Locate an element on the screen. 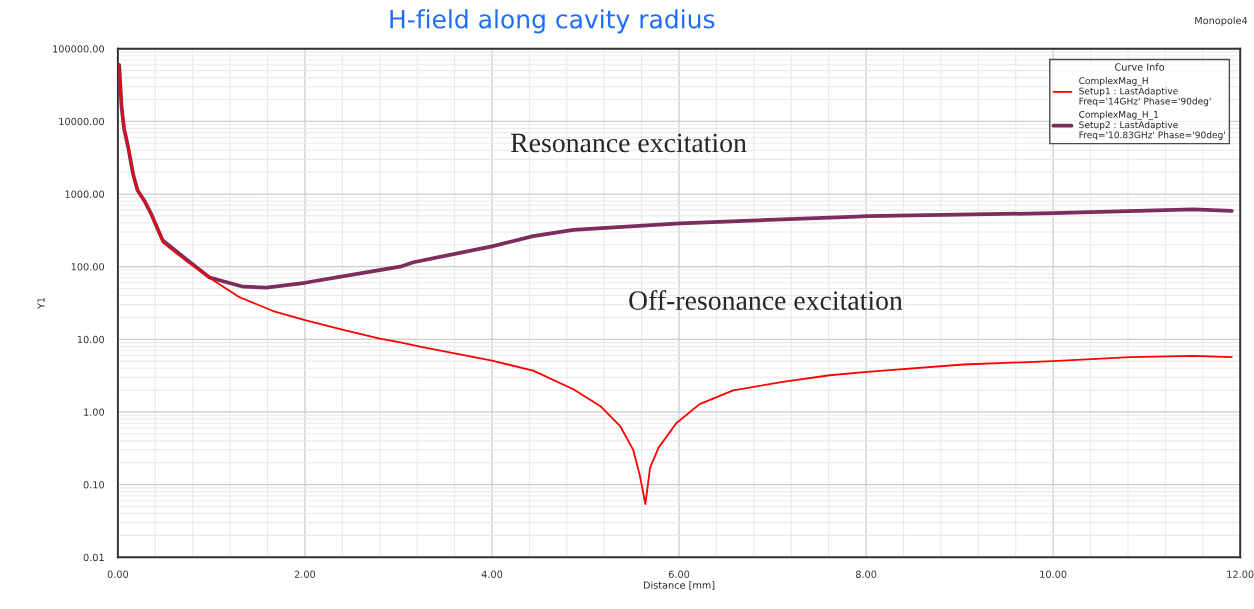  x-tick-label: 0.00 is located at coordinates (118, 574).